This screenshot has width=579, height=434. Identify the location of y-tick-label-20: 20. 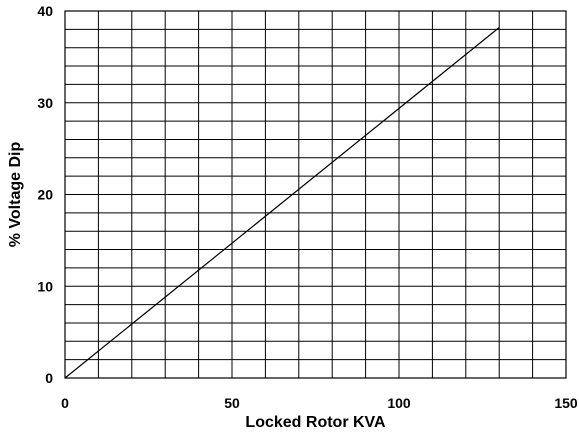
(45, 195).